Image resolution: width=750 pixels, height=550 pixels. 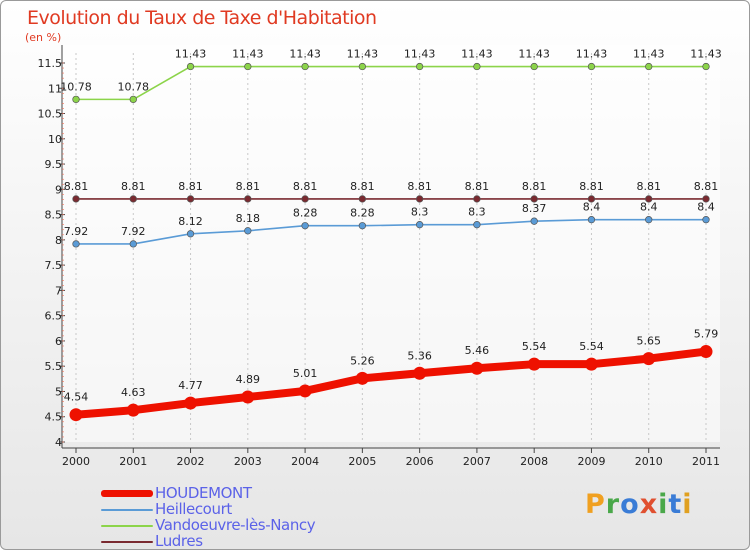 What do you see at coordinates (248, 379) in the screenshot?
I see `data-label: 4.89` at bounding box center [248, 379].